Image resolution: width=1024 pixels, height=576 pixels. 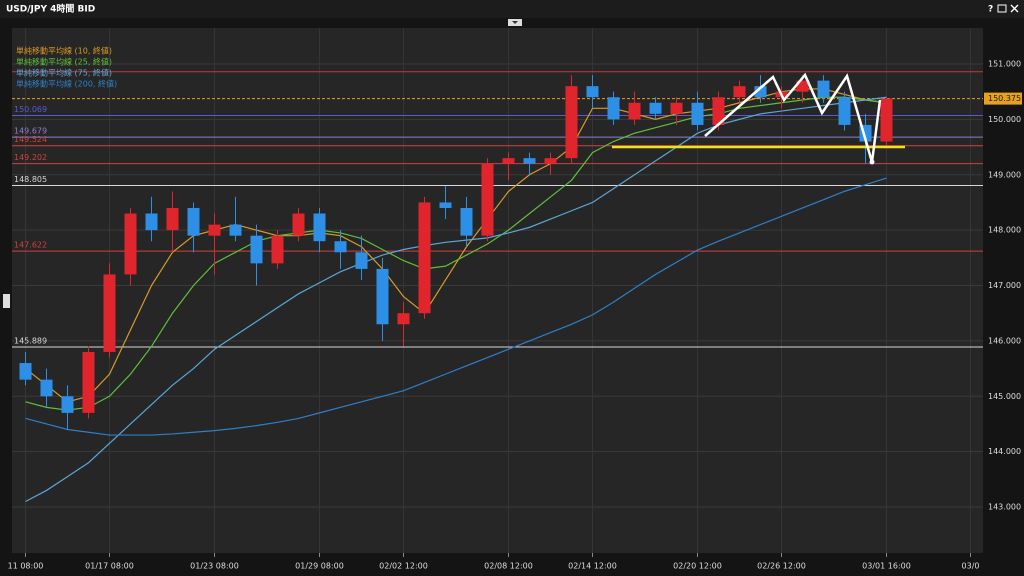 What do you see at coordinates (1004, 63) in the screenshot?
I see `y-tick-label: 151.000` at bounding box center [1004, 63].